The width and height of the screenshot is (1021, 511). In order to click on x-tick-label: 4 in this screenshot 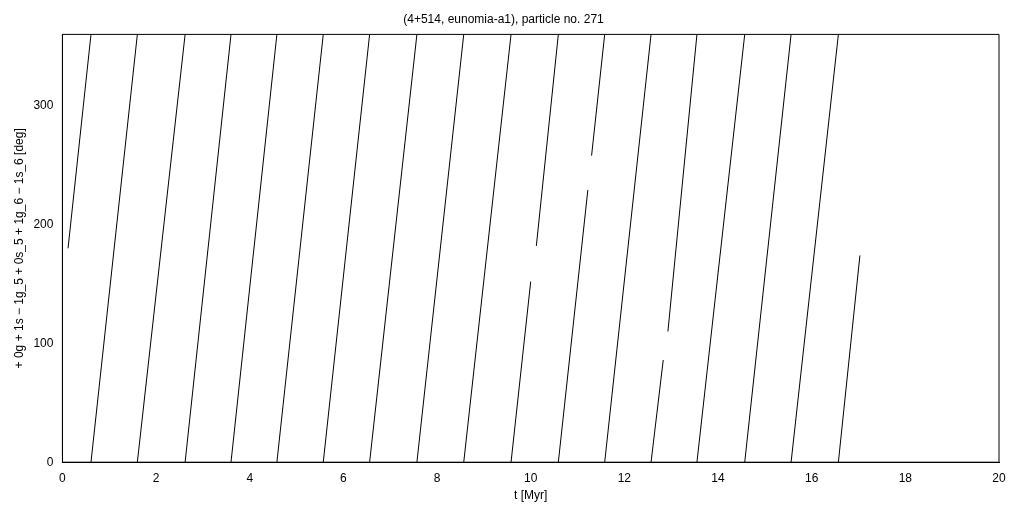, I will do `click(250, 477)`.